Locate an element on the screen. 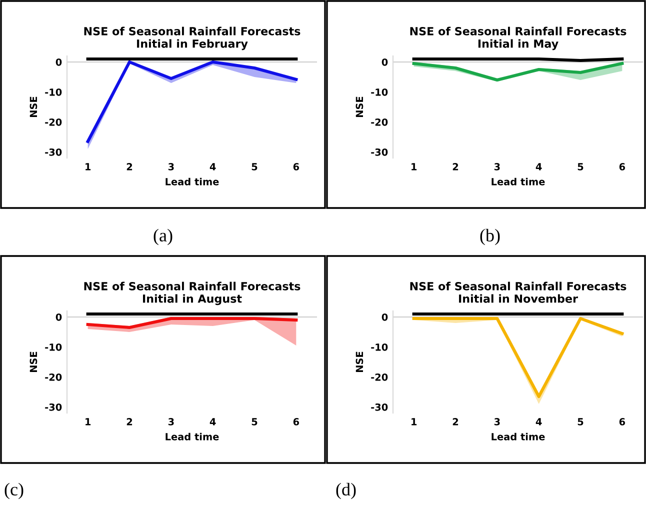  text: (a) is located at coordinates (163, 237).